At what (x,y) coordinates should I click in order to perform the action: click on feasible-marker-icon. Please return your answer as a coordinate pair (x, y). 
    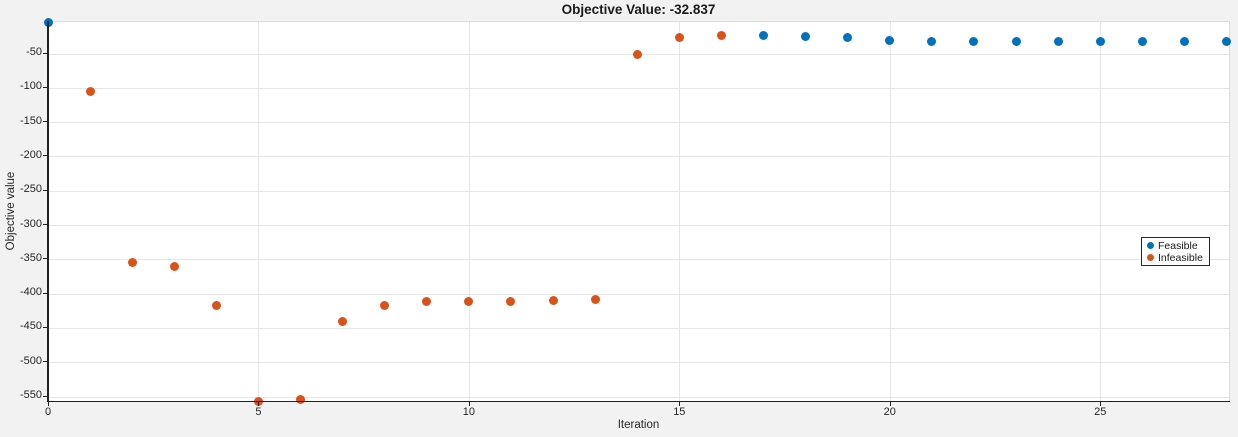
    Looking at the image, I should click on (1150, 245).